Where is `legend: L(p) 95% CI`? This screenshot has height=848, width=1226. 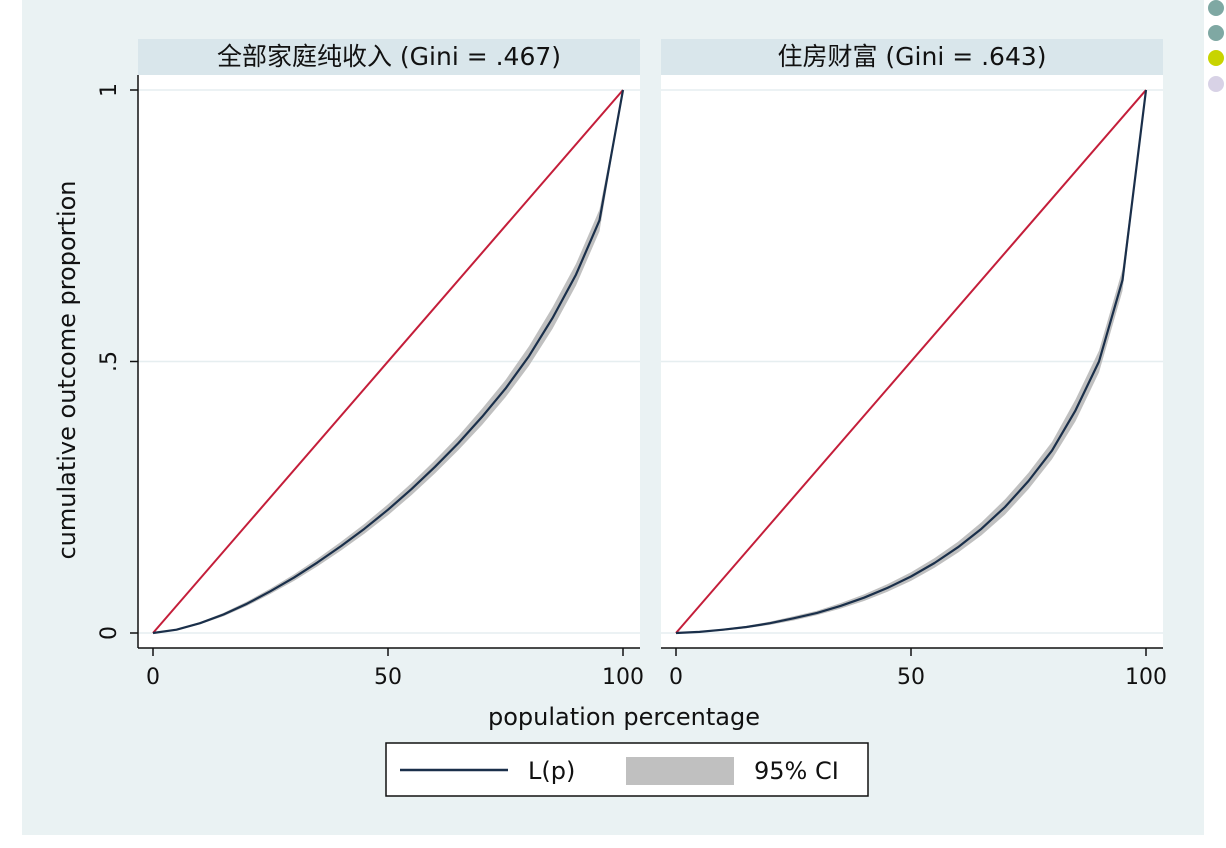
legend: L(p) 95% CI is located at coordinates (627, 769).